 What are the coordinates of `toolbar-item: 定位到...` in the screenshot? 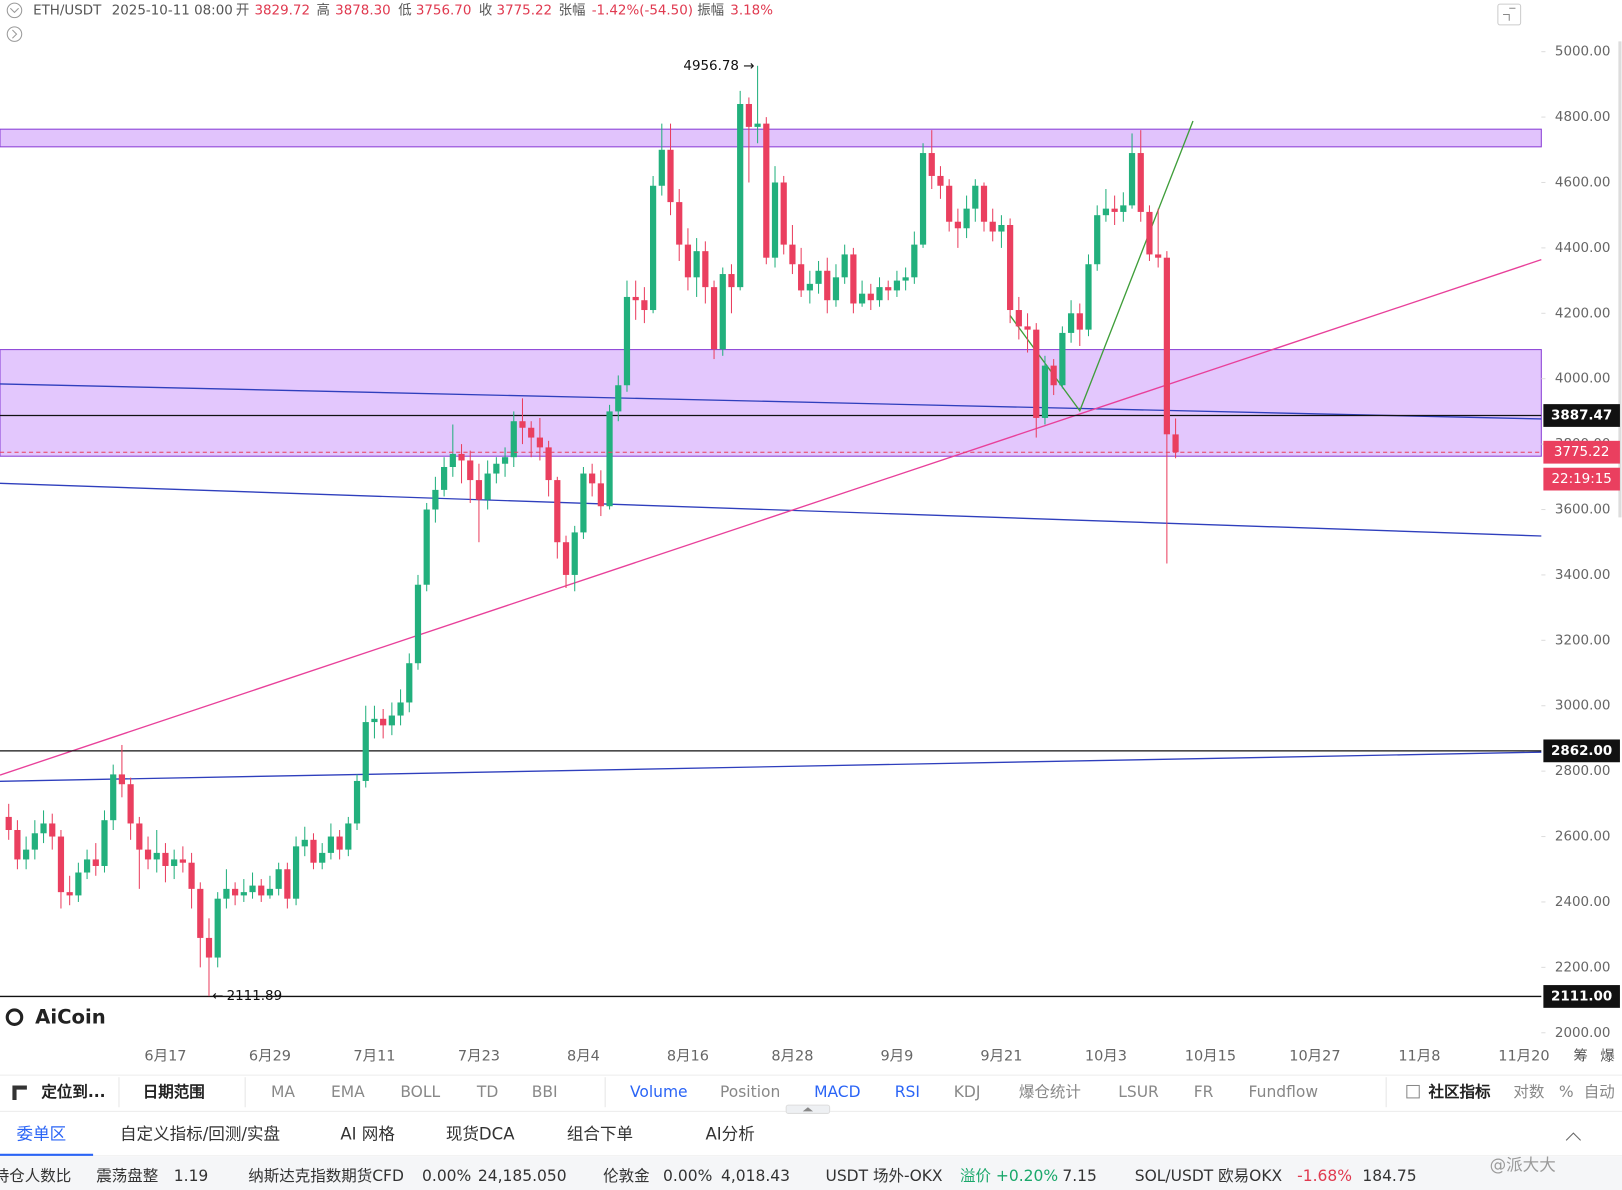 It's located at (73, 1091).